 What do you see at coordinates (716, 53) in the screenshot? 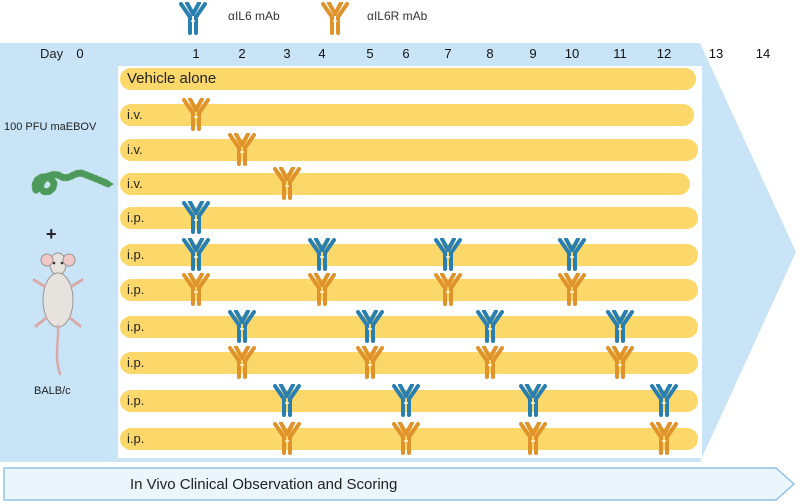
I see `day-tick-13: 13` at bounding box center [716, 53].